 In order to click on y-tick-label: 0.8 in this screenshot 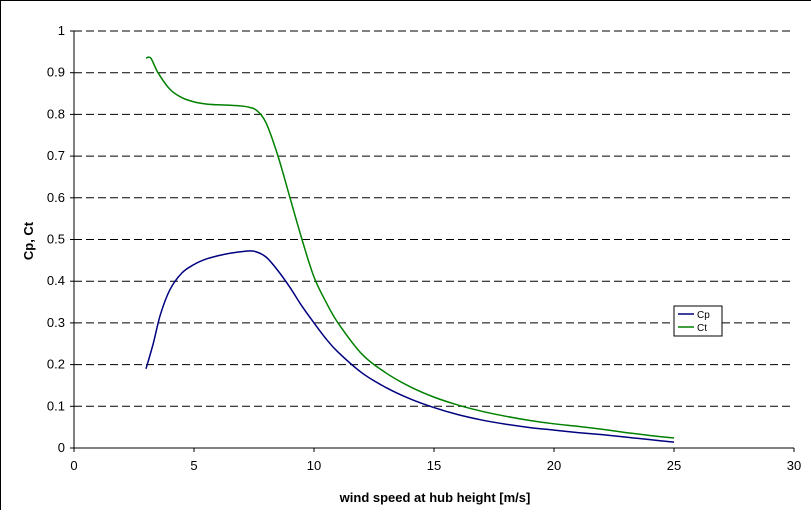, I will do `click(56, 113)`.